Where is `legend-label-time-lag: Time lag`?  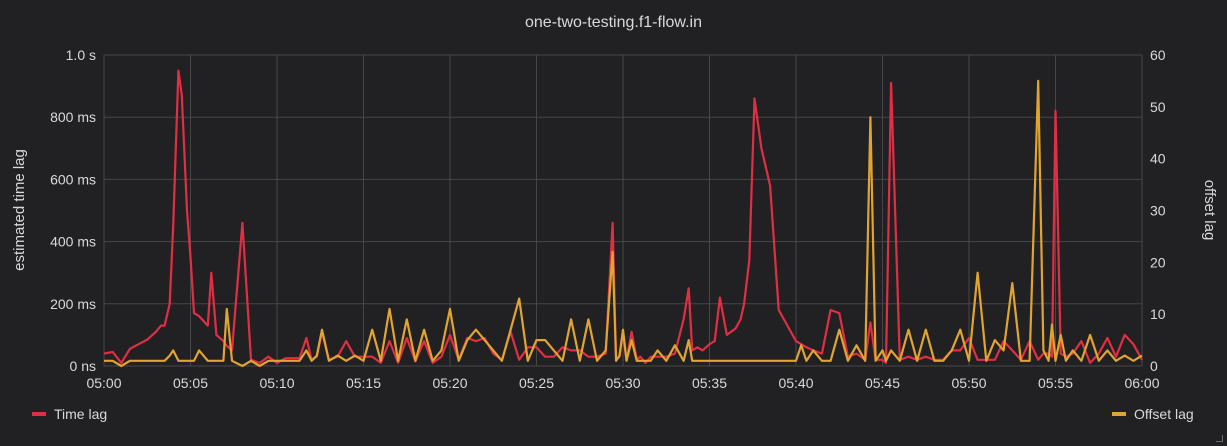 legend-label-time-lag: Time lag is located at coordinates (81, 414).